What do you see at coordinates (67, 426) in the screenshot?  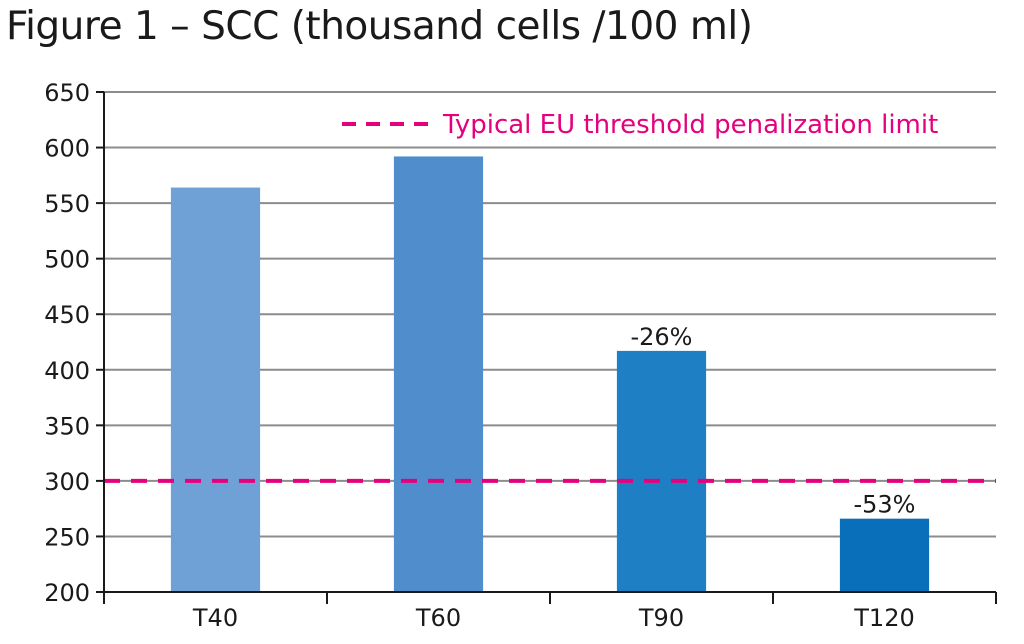 I see `y-tick-label-350: 350` at bounding box center [67, 426].